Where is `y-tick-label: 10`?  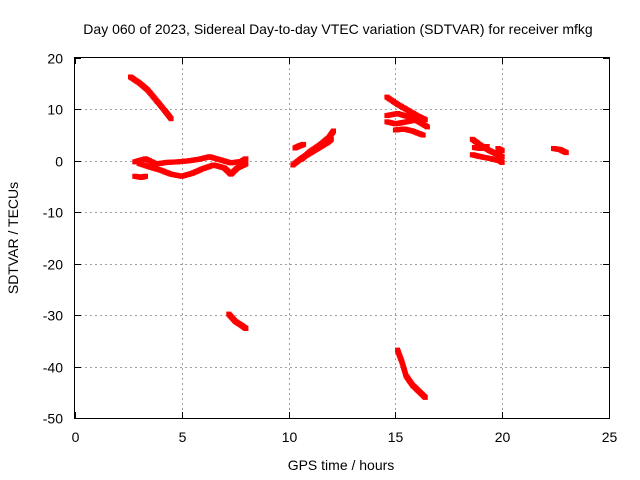 y-tick-label: 10 is located at coordinates (55, 110).